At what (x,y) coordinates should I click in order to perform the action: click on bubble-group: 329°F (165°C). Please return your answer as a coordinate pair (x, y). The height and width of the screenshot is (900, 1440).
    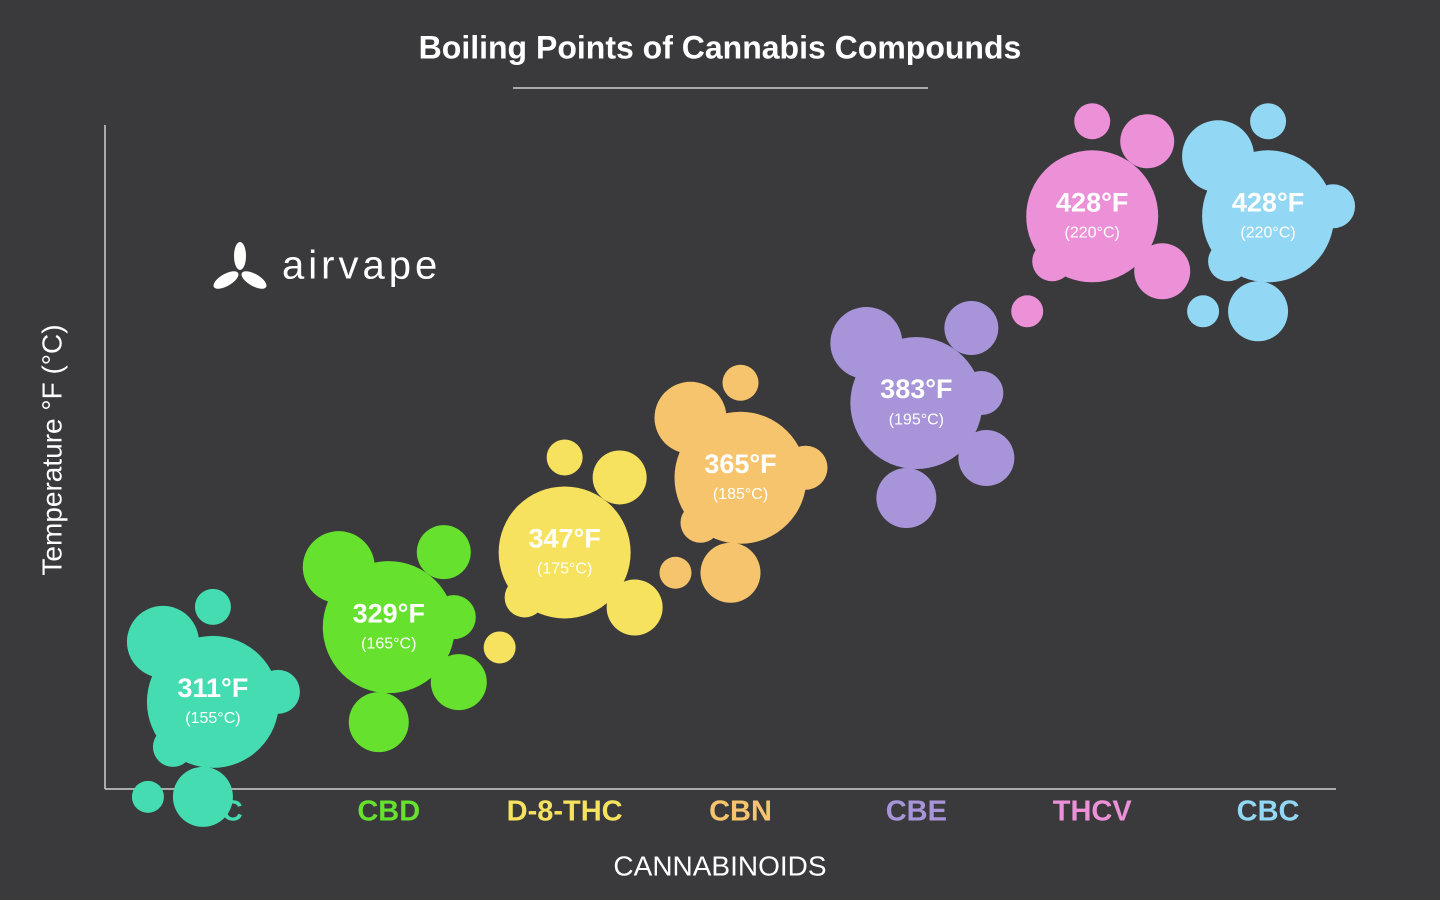
    Looking at the image, I should click on (394, 639).